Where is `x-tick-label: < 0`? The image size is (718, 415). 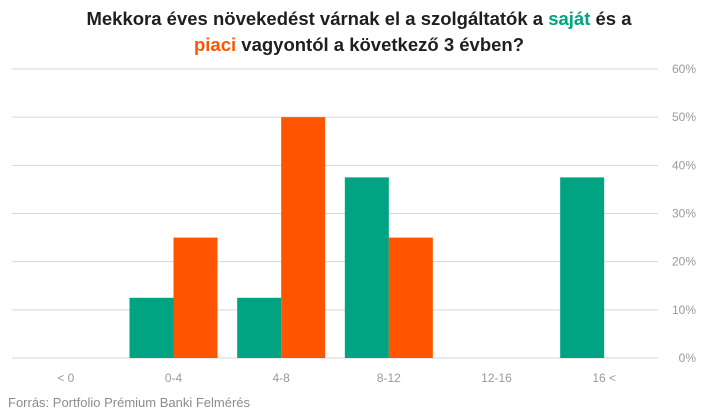 x-tick-label: < 0 is located at coordinates (65, 378).